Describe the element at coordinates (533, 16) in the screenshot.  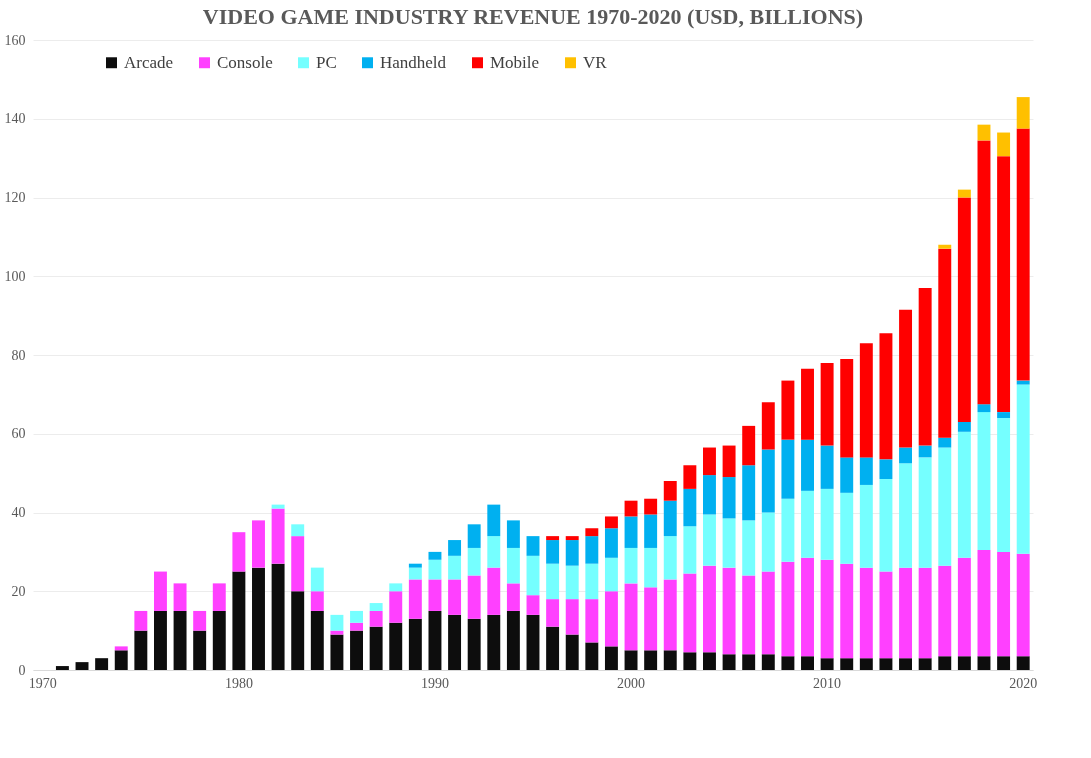
I see `chart-title: VIDEO GAME INDUSTRY REVENUE 1970-2020 (USD, BILLIONS)` at that location.